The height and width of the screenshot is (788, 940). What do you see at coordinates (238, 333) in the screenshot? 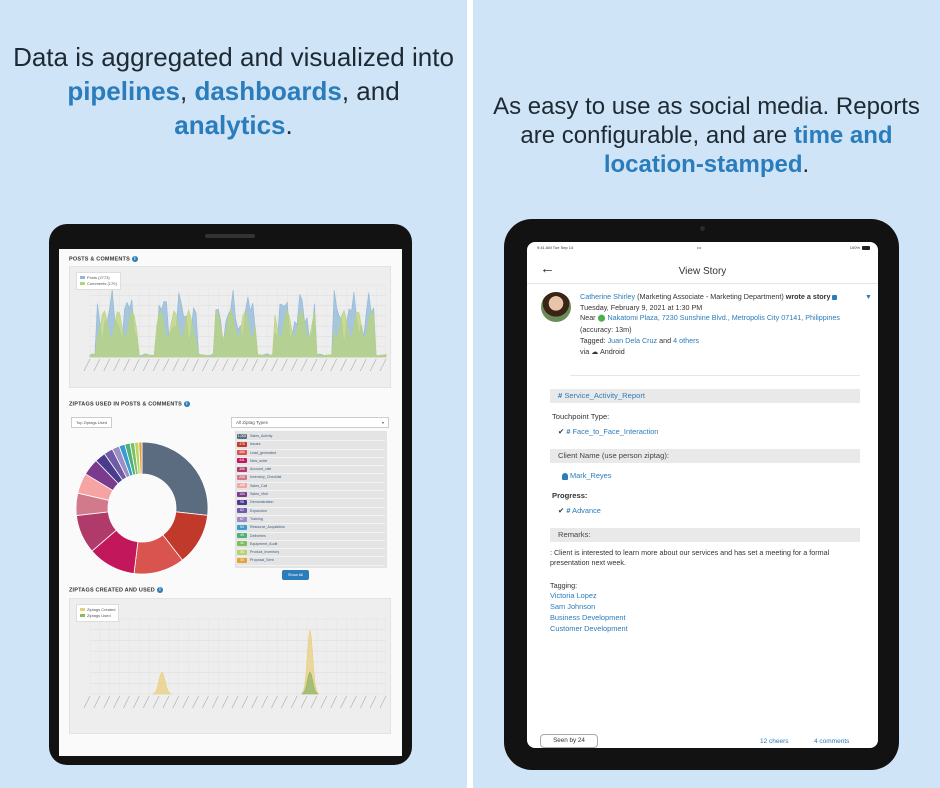
I see `comments-area` at bounding box center [238, 333].